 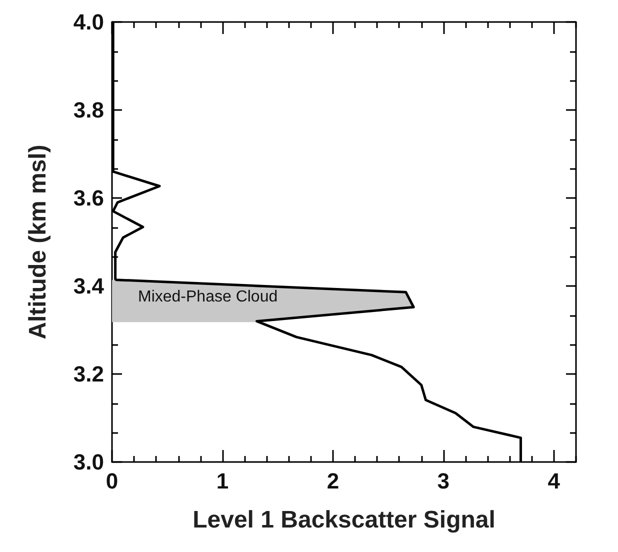 What do you see at coordinates (38, 242) in the screenshot?
I see `y-axis-title: Altitude (km msl)` at bounding box center [38, 242].